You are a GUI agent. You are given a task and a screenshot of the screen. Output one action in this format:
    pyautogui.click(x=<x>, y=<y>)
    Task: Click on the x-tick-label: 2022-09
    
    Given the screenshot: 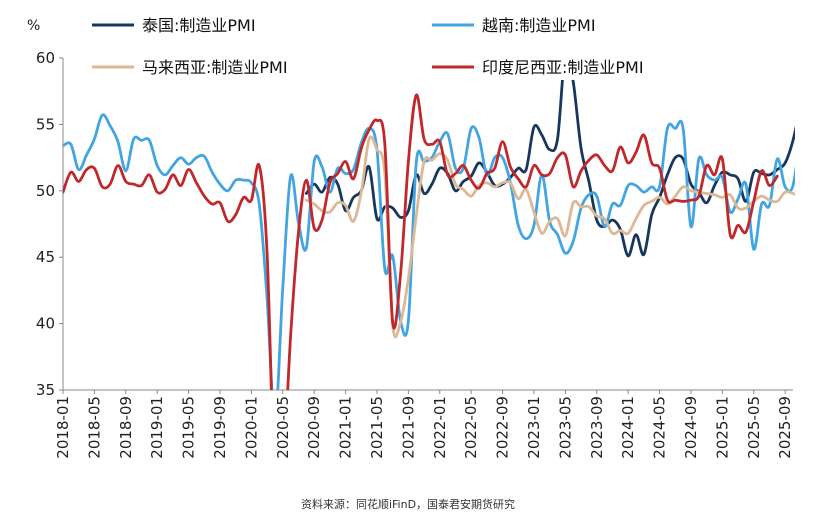 What is the action you would take?
    pyautogui.click(x=503, y=427)
    